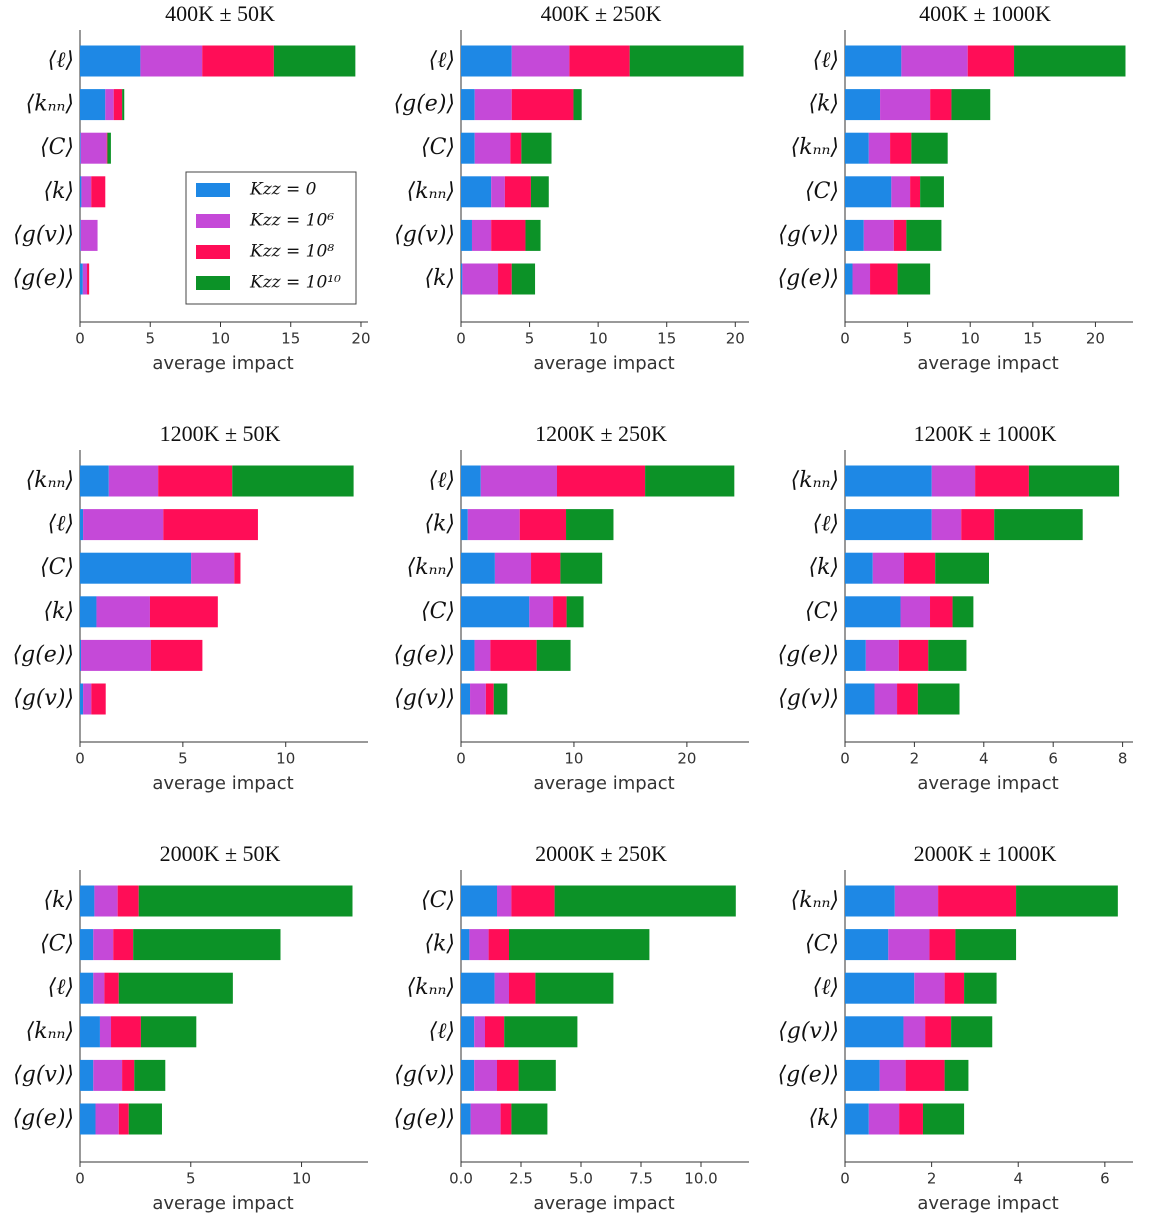  I want to click on legend-swatch, so click(213, 252).